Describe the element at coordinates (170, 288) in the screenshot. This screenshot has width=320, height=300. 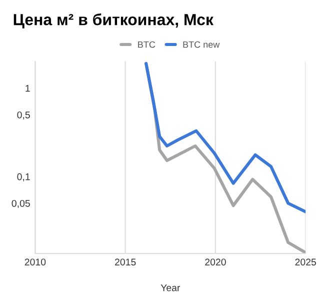
I see `x-axis-title: Year` at that location.